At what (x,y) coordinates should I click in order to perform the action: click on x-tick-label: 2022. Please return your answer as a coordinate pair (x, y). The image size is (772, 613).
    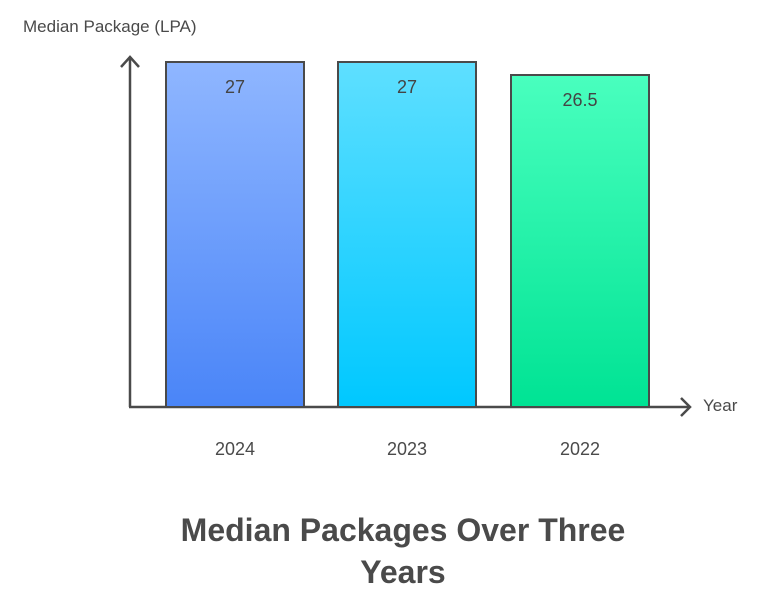
    Looking at the image, I should click on (580, 449).